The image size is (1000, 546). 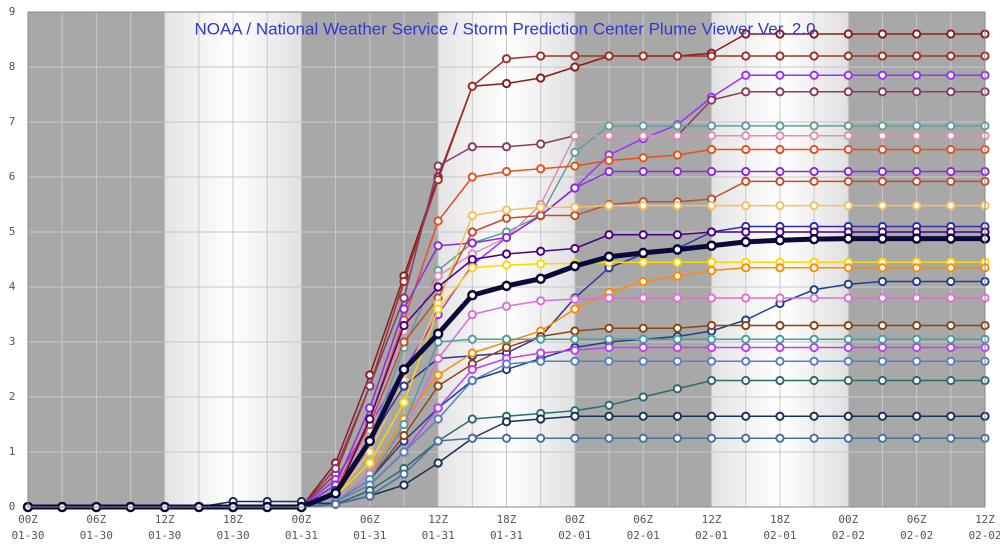 What do you see at coordinates (12, 341) in the screenshot?
I see `y-tick-label: 3` at bounding box center [12, 341].